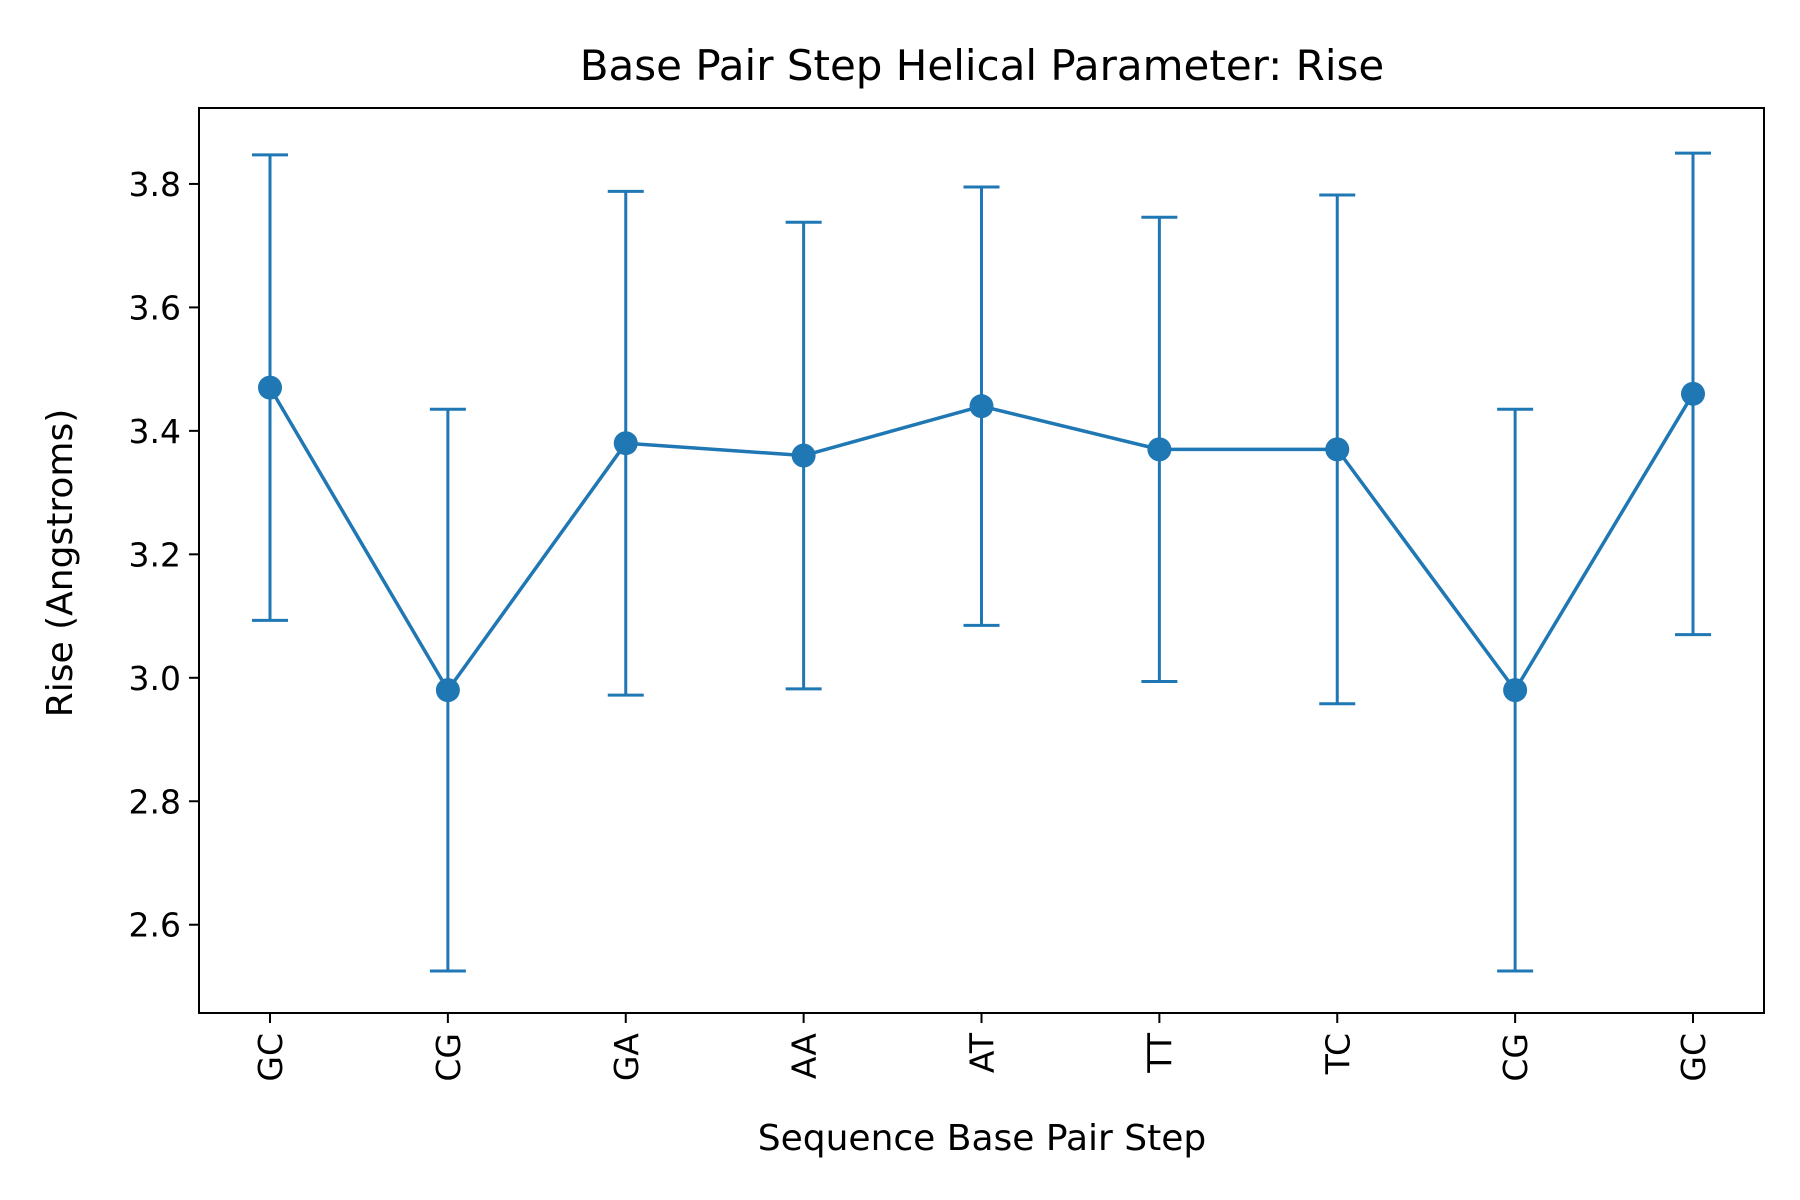  I want to click on y-tick-label: 3.2, so click(155, 554).